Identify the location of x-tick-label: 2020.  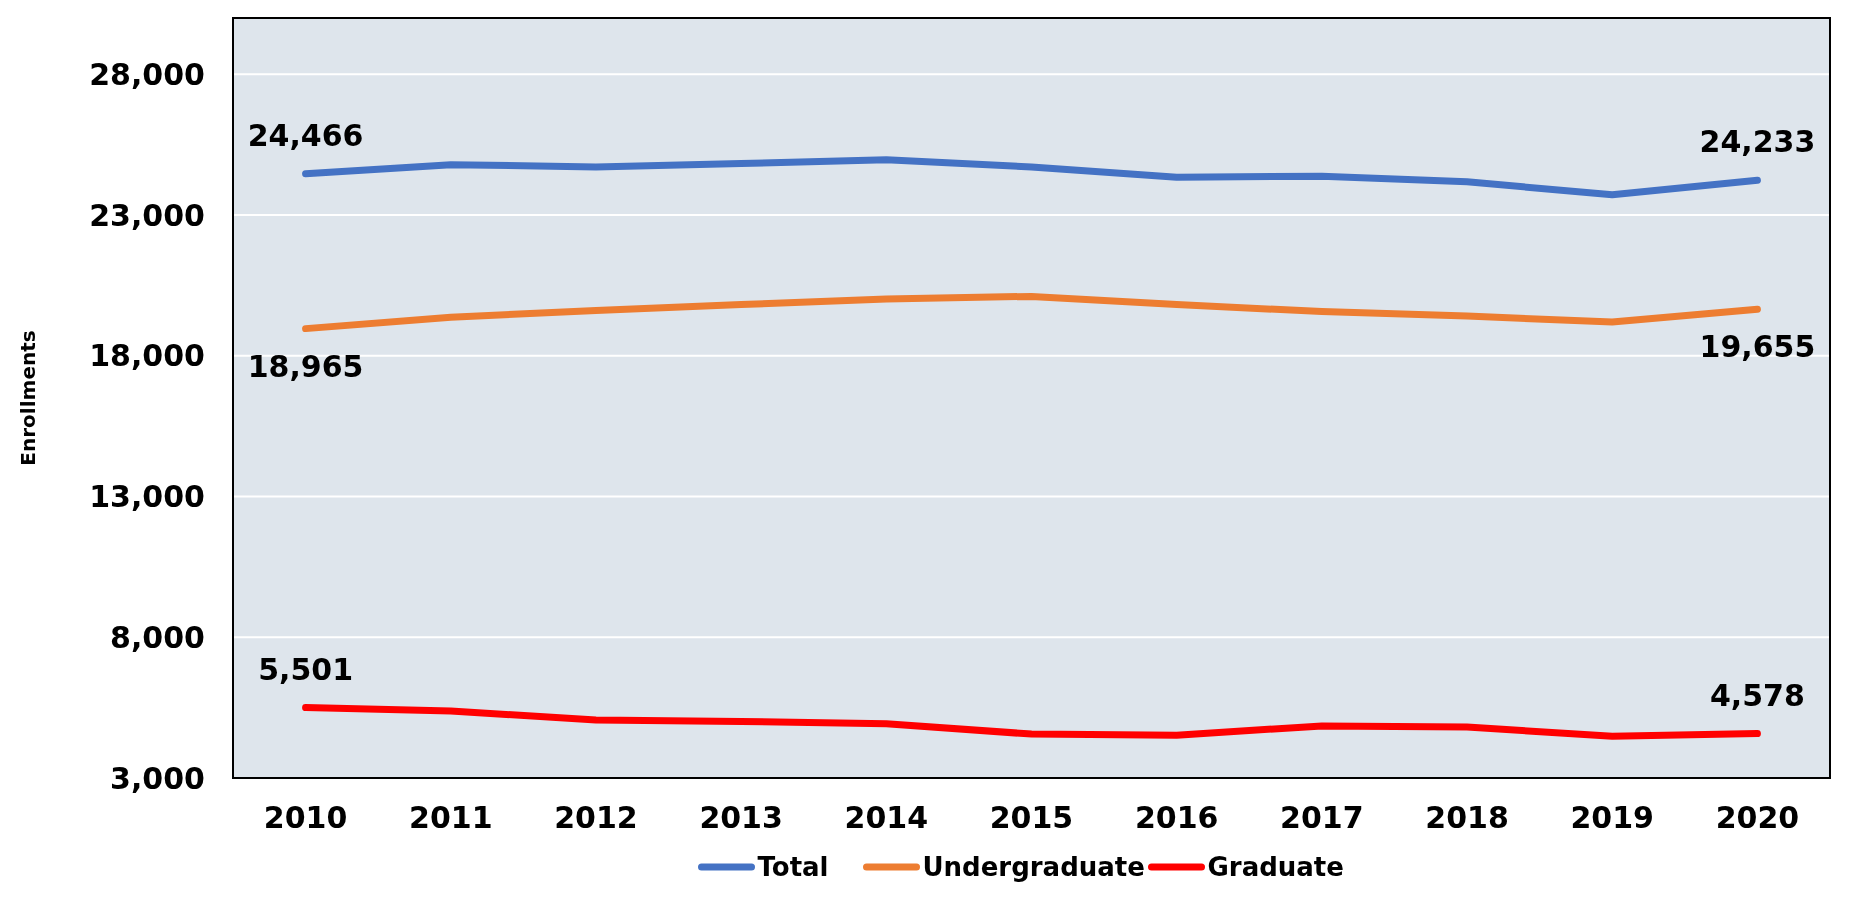
(1757, 817).